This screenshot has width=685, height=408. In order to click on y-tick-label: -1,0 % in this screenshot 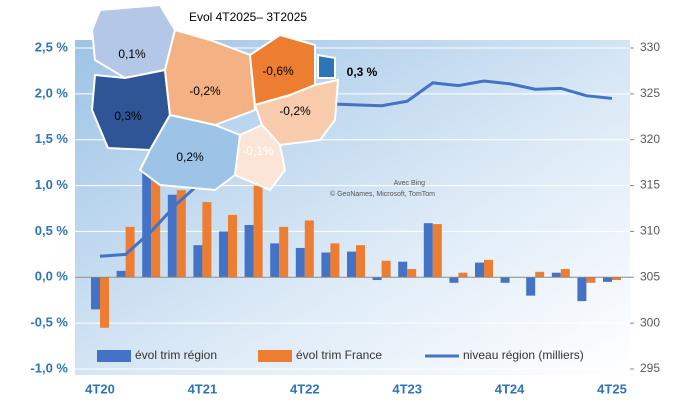, I will do `click(49, 367)`.